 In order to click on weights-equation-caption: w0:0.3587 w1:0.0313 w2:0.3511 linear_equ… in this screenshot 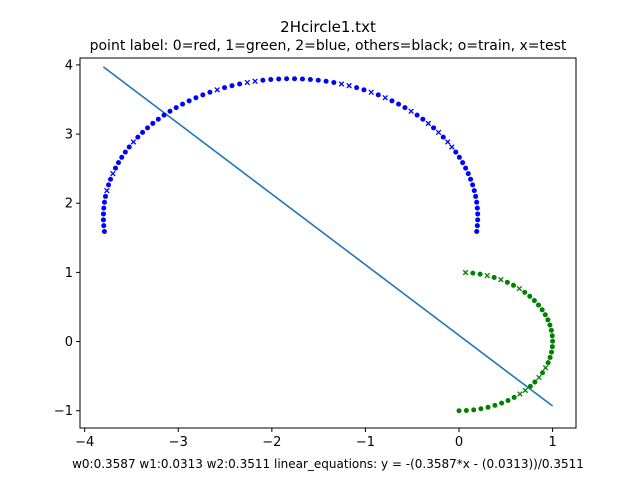, I will do `click(328, 464)`.